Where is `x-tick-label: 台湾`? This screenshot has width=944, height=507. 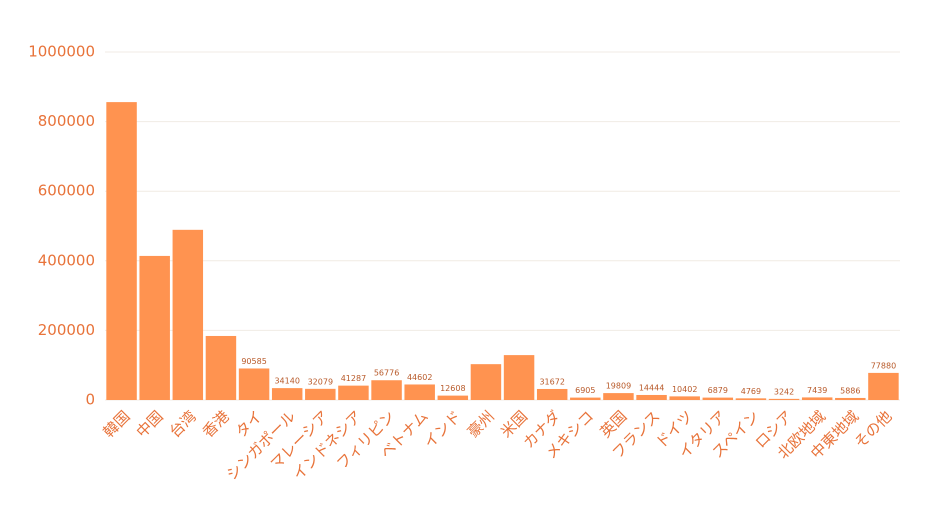 x-tick-label: 台湾 is located at coordinates (183, 424).